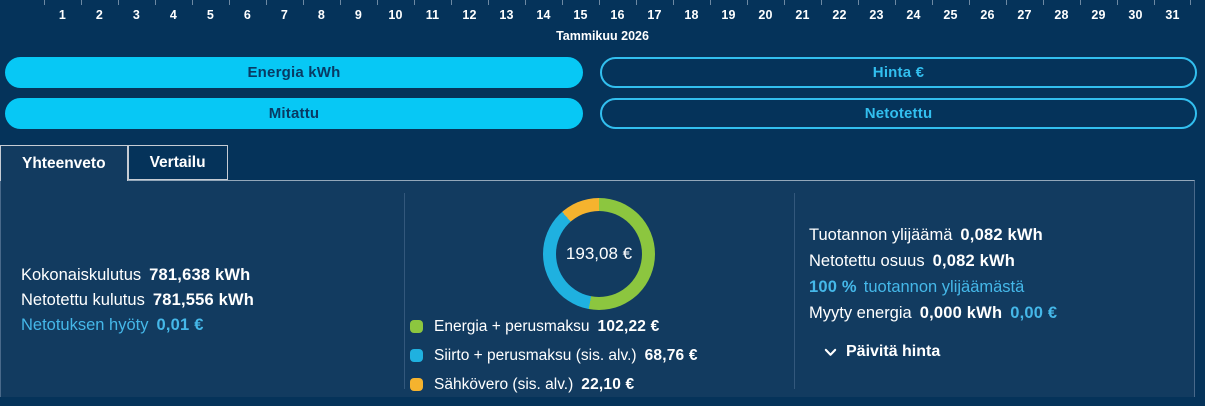 The width and height of the screenshot is (1205, 406). I want to click on tab-vertailu: Vertailu, so click(177, 162).